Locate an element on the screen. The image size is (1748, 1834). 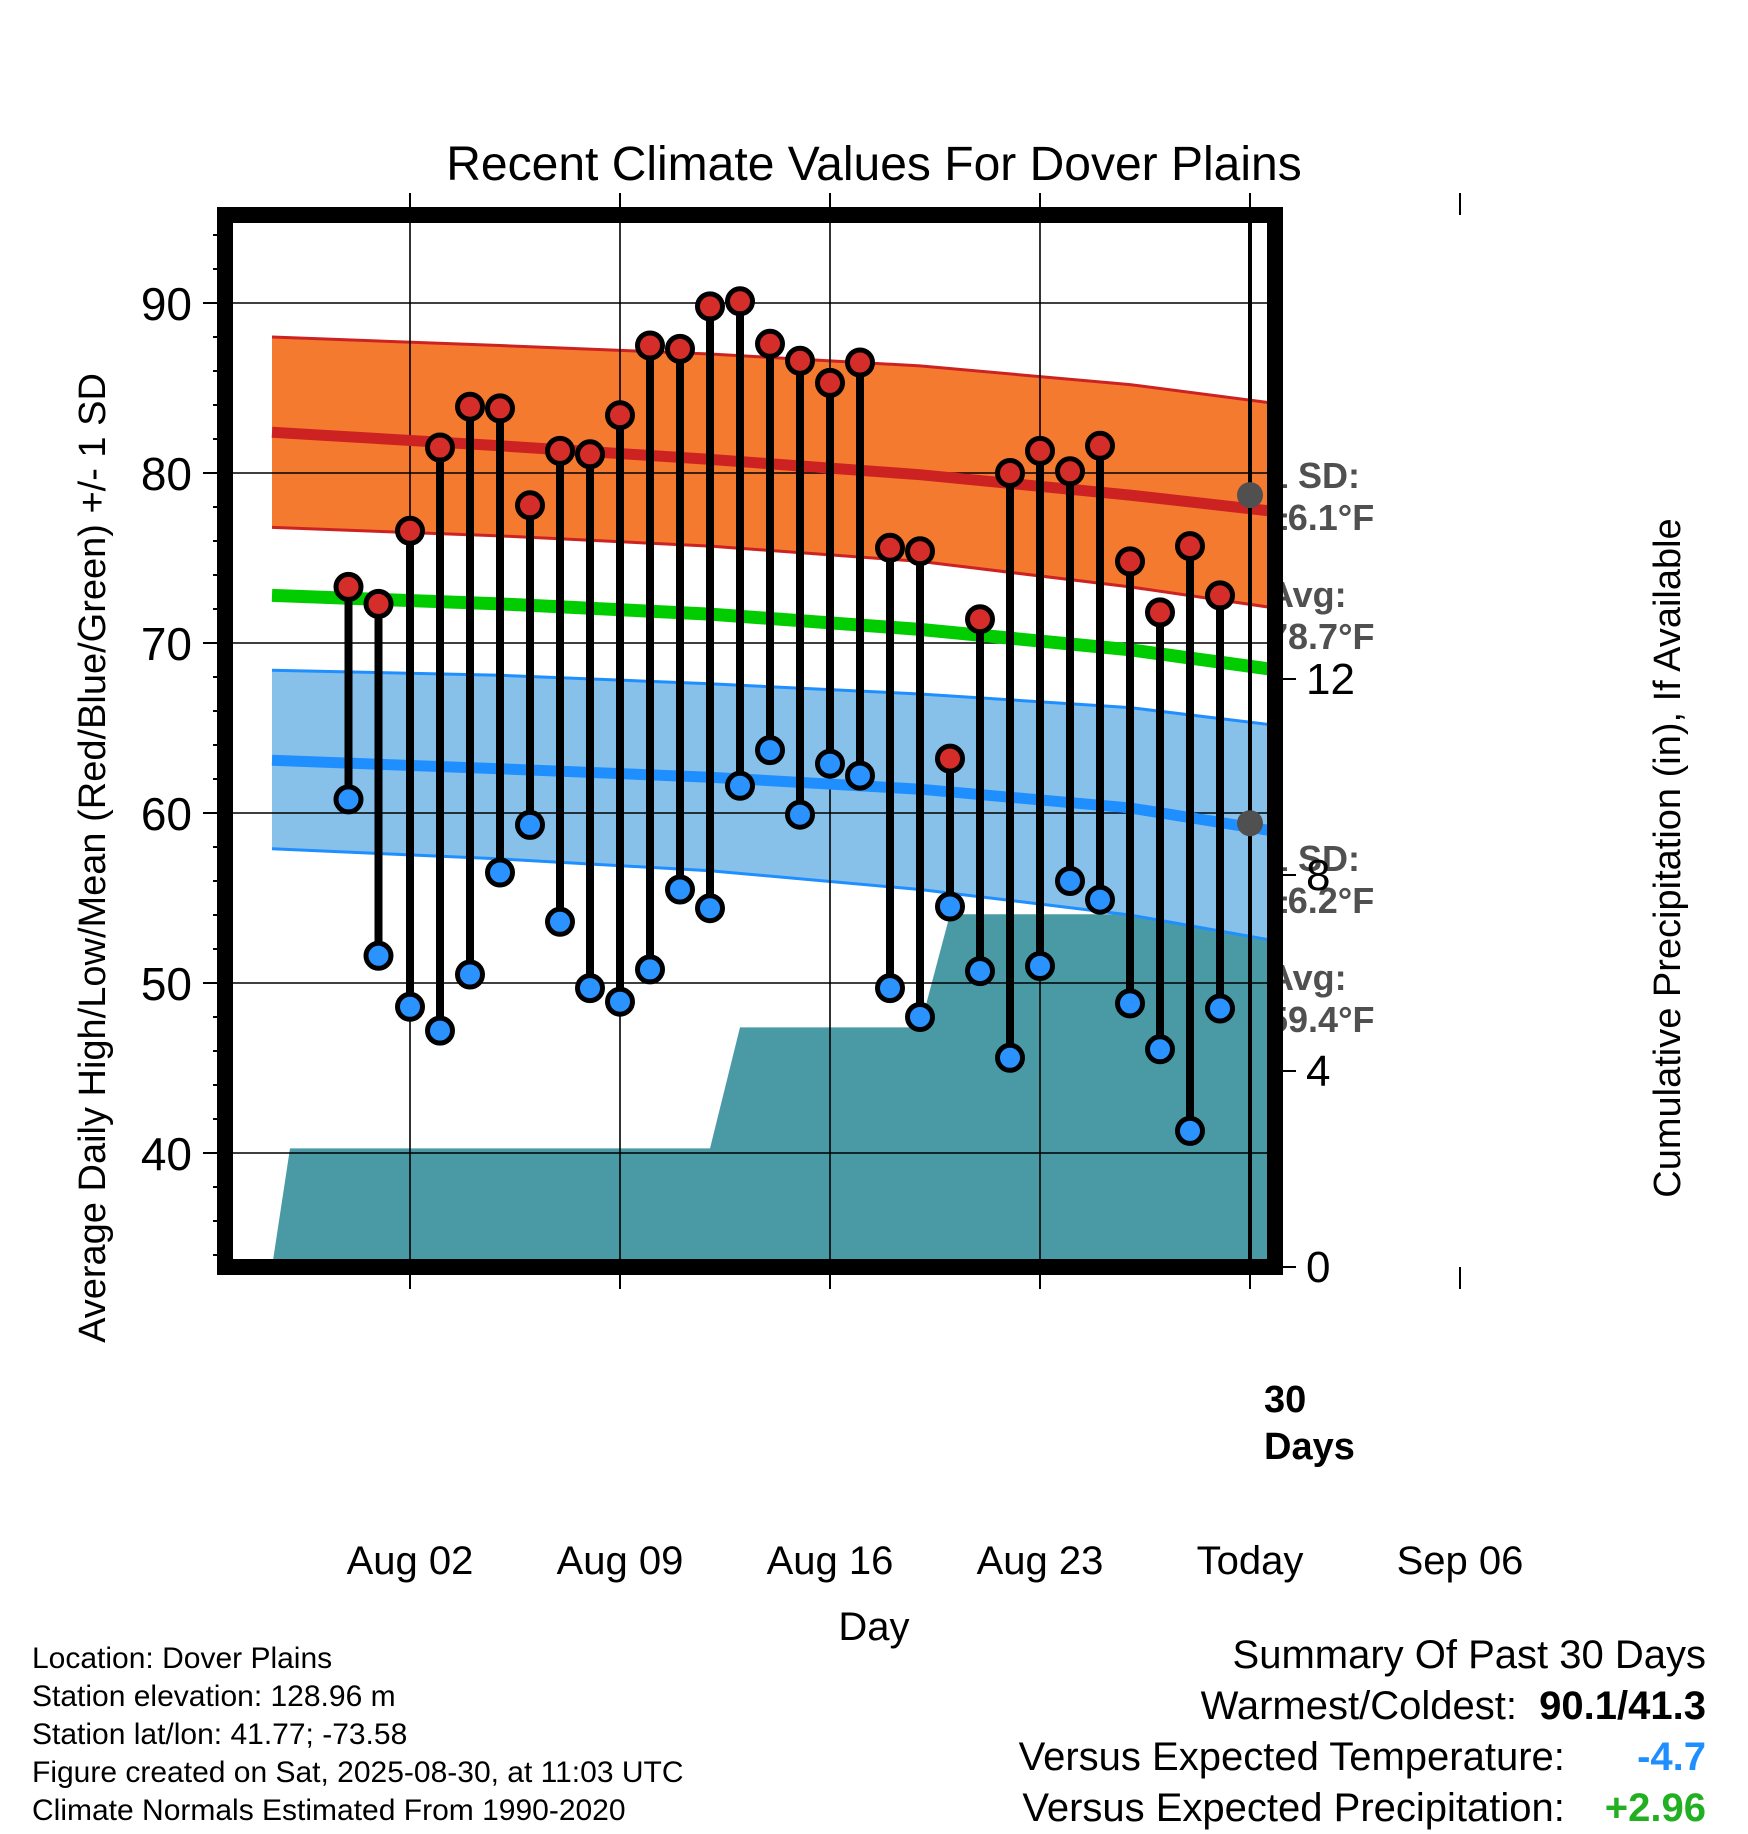
x-tick-label: Aug 23 is located at coordinates (1040, 1561).